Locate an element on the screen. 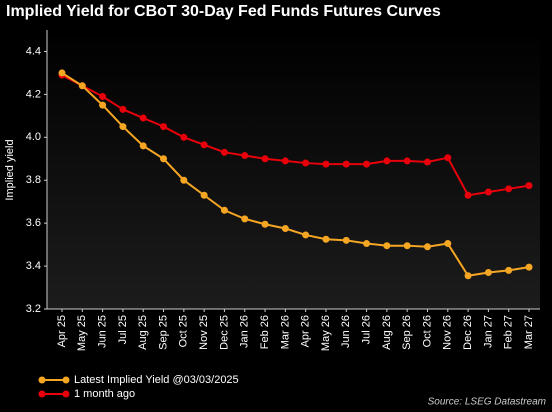 The width and height of the screenshot is (552, 412). x-tick-label: Feb 27 is located at coordinates (509, 332).